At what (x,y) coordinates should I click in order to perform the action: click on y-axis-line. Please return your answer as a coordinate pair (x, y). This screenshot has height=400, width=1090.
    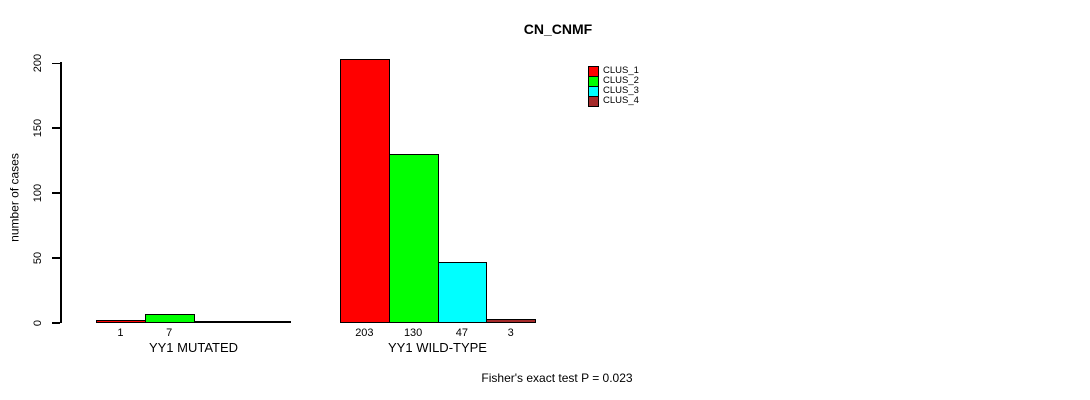
    Looking at the image, I should click on (61, 192).